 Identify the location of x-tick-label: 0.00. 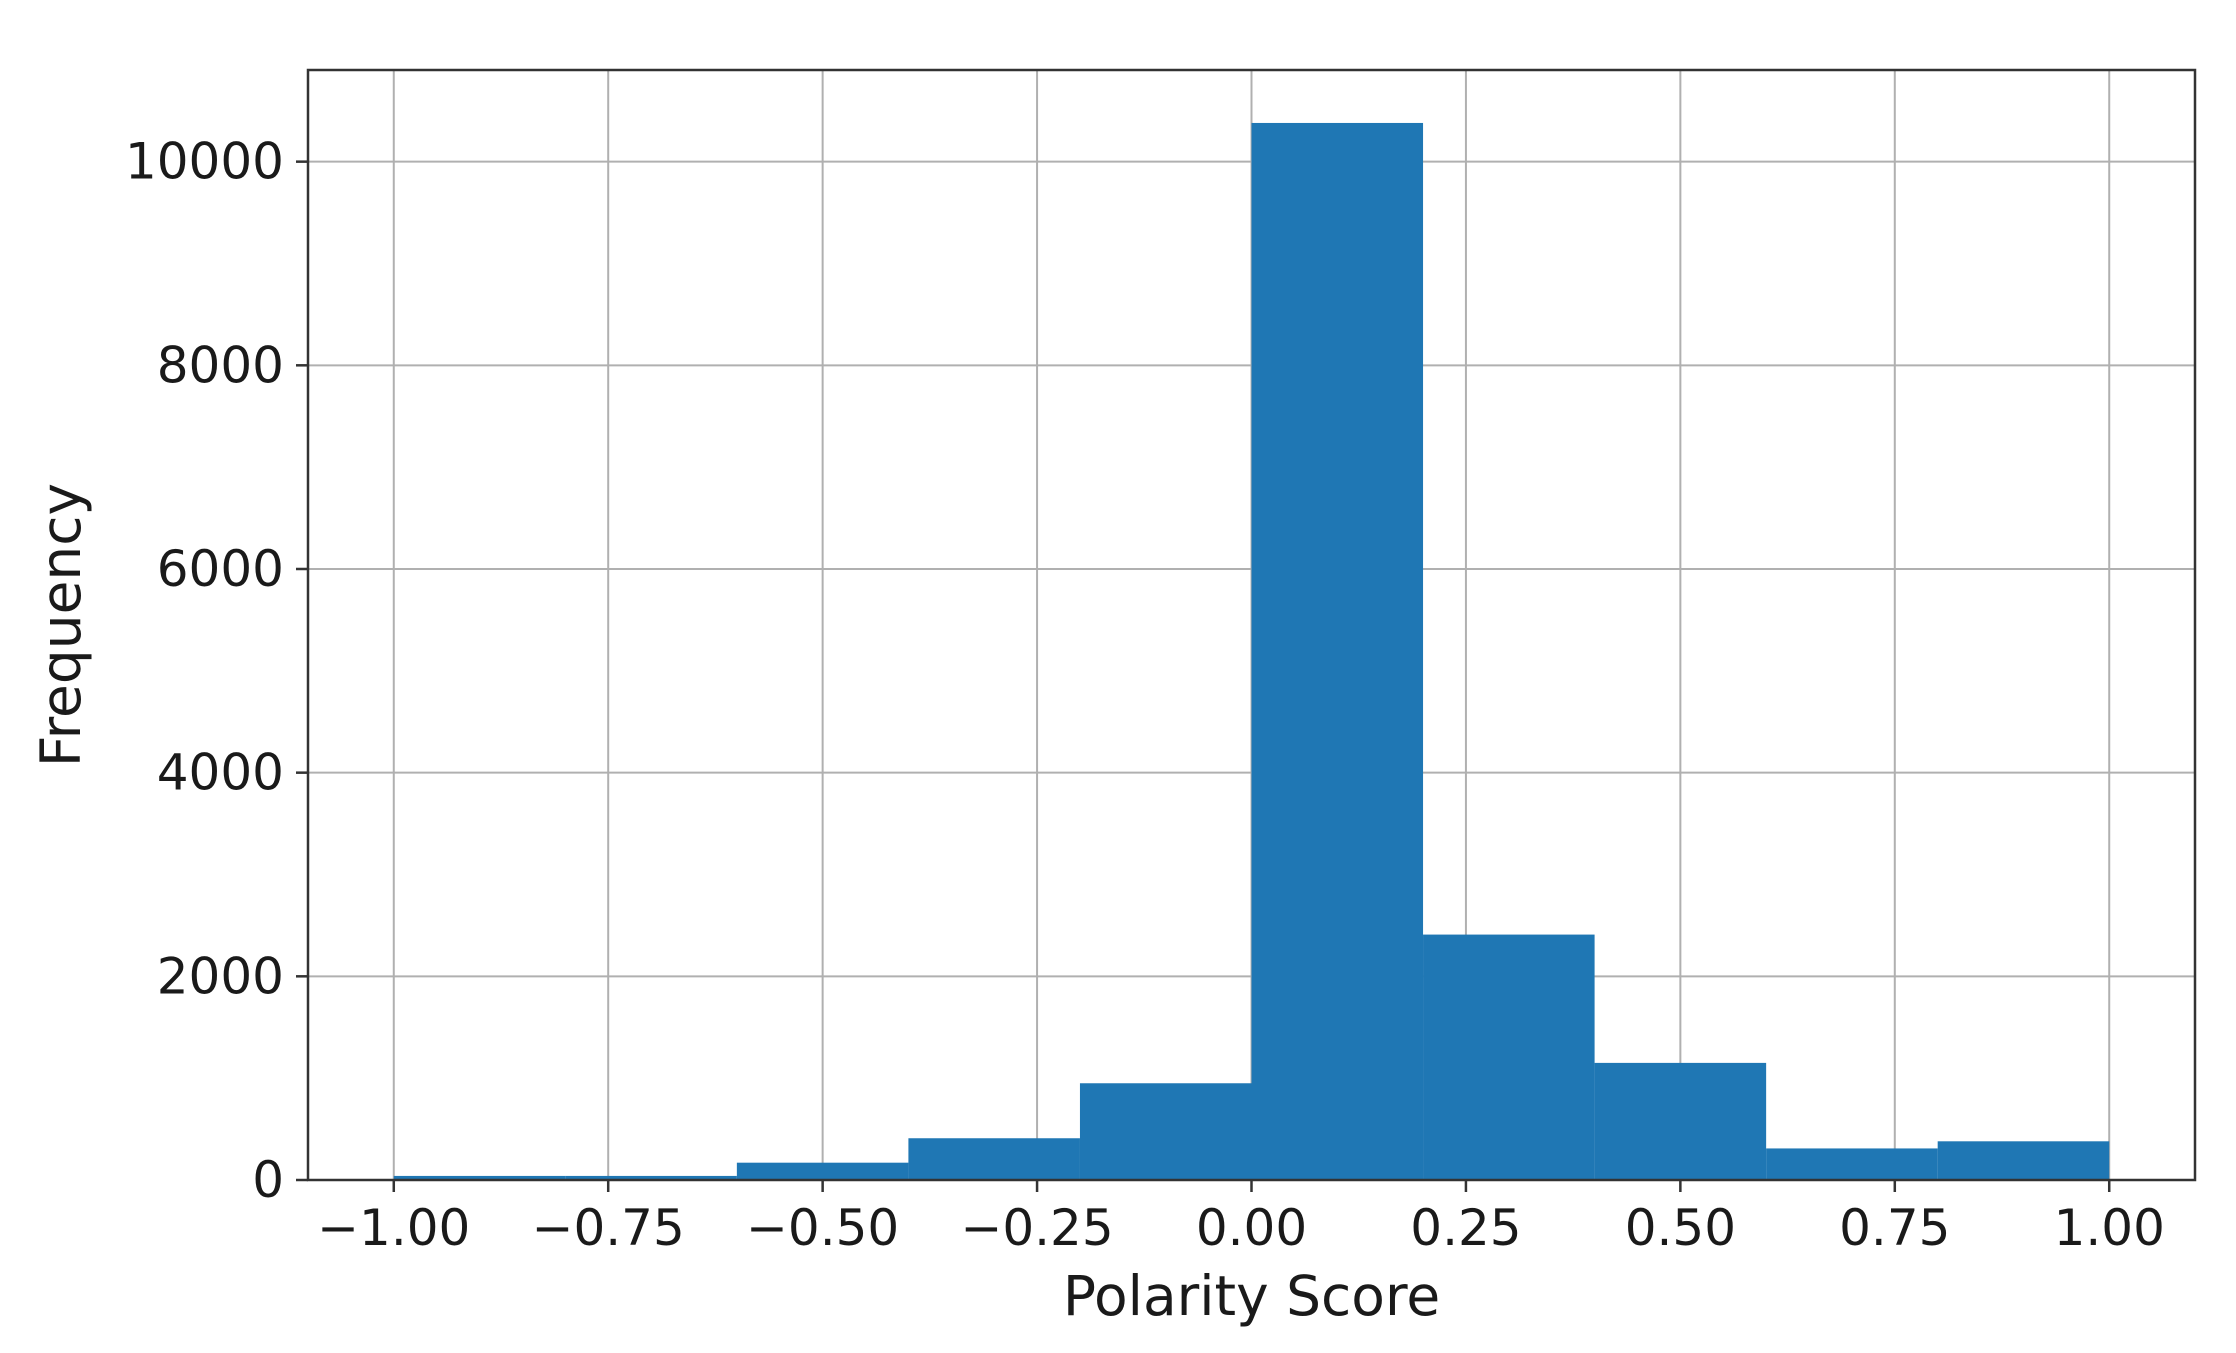
(1251, 1228).